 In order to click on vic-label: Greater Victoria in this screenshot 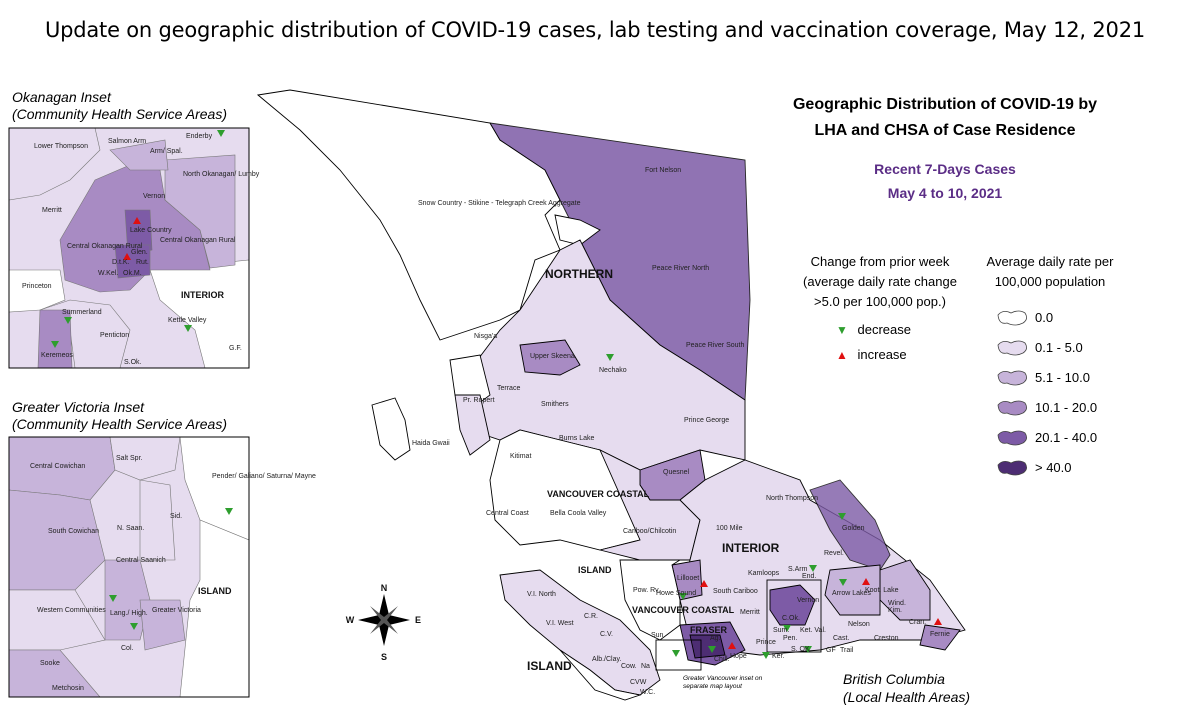, I will do `click(176, 610)`.